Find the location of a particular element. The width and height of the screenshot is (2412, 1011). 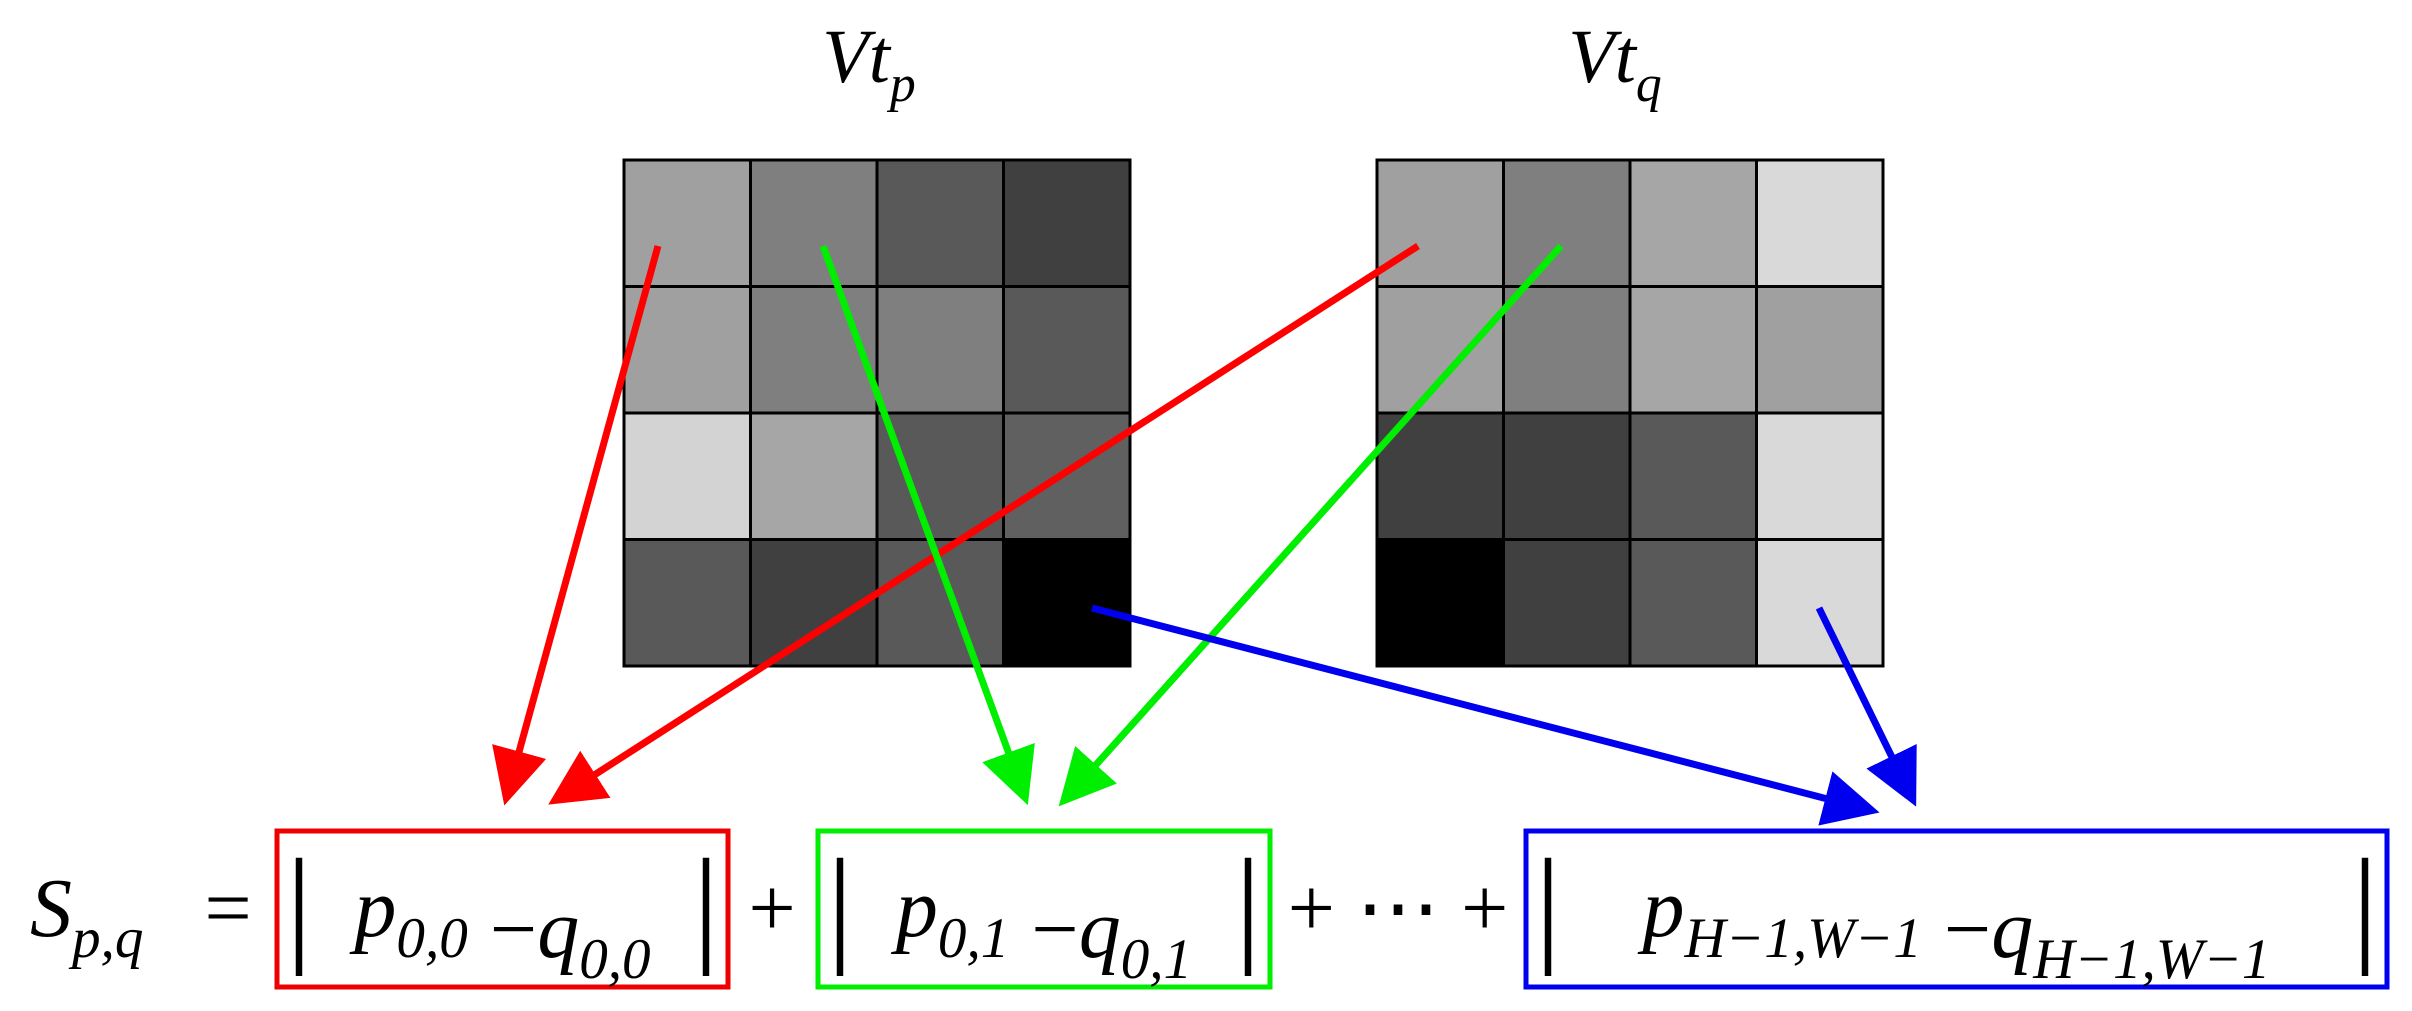

term: pH−1,W−1 −qH−1,W−1 is located at coordinates (1954, 926).